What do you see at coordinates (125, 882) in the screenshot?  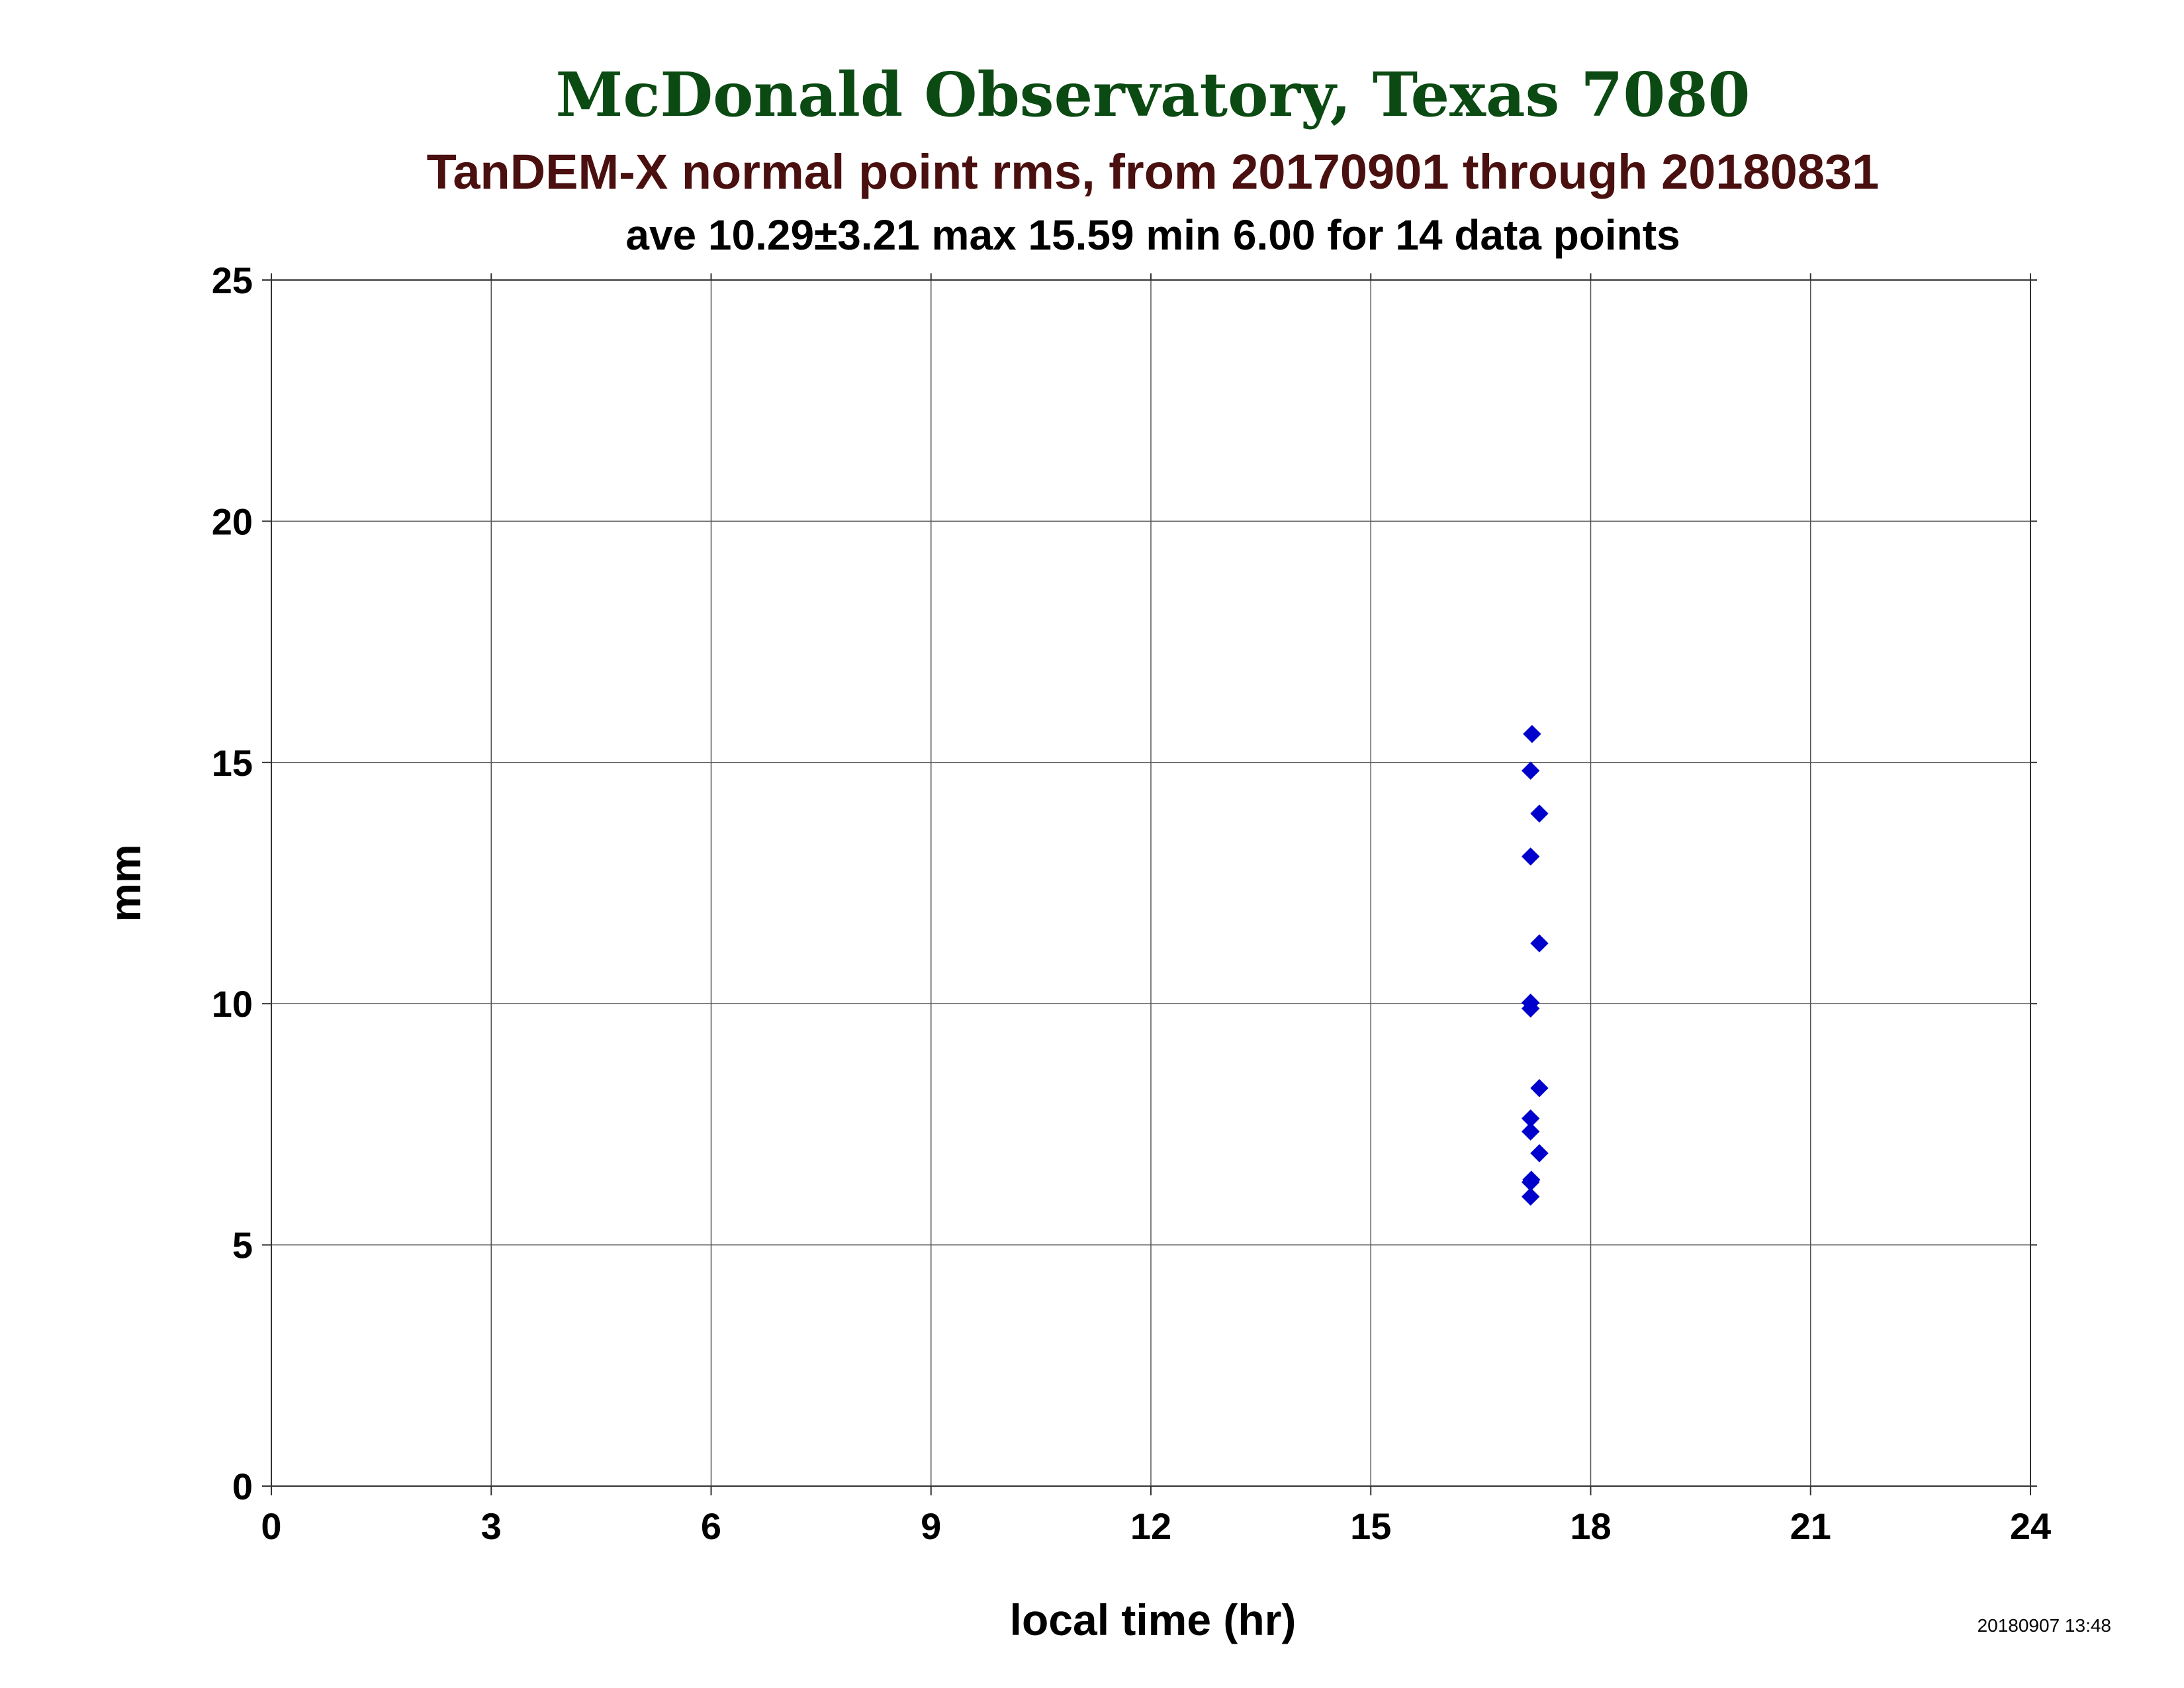 I see `y-axis-label: mm` at bounding box center [125, 882].